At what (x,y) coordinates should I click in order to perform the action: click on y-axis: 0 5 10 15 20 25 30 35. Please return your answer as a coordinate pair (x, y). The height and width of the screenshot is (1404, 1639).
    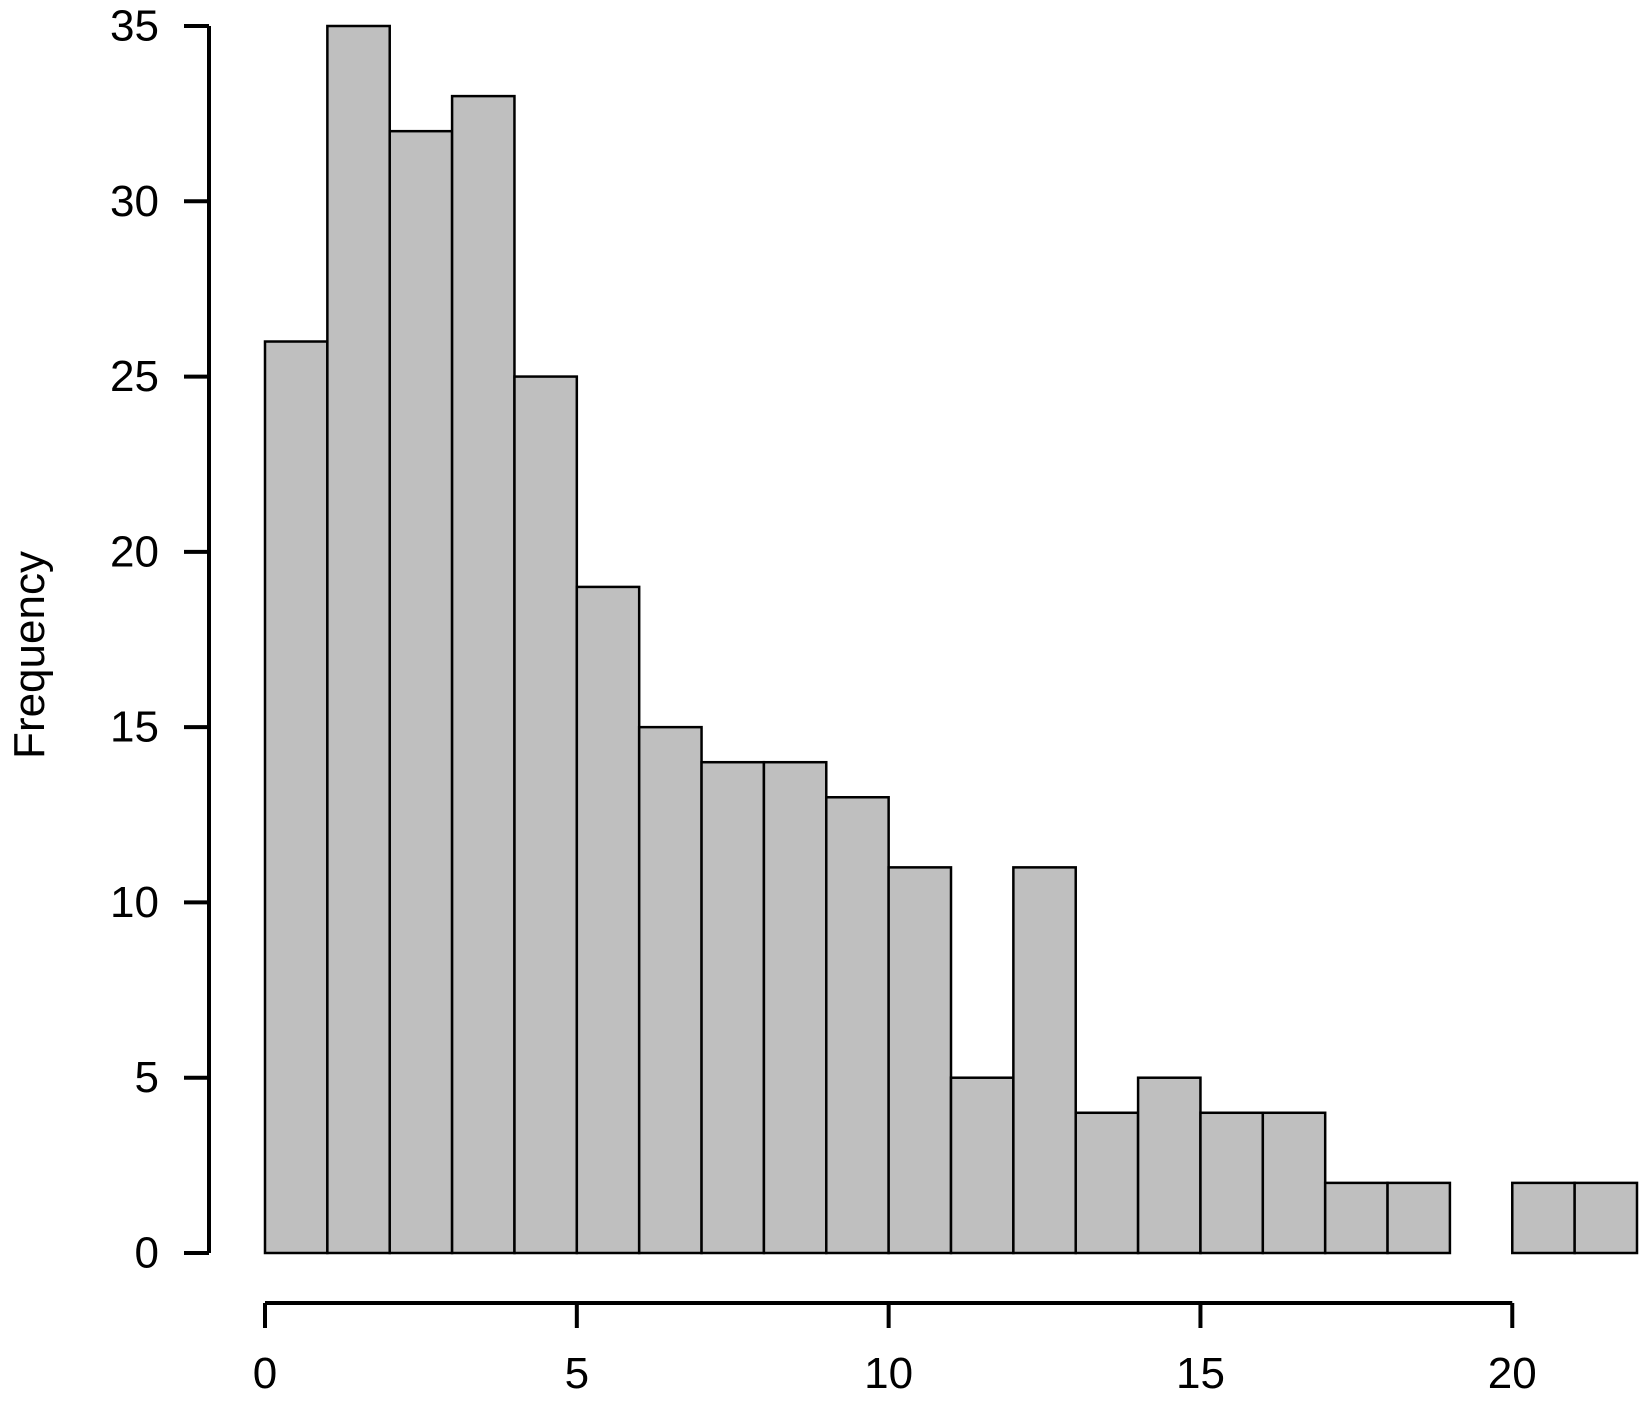
    Looking at the image, I should click on (160, 640).